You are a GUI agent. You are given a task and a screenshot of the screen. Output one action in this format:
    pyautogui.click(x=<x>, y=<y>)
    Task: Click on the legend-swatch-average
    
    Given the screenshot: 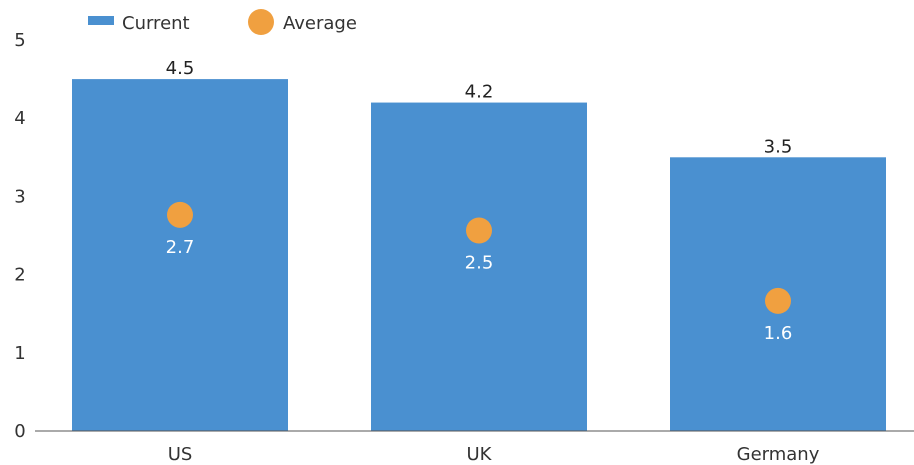 What is the action you would take?
    pyautogui.click(x=261, y=22)
    